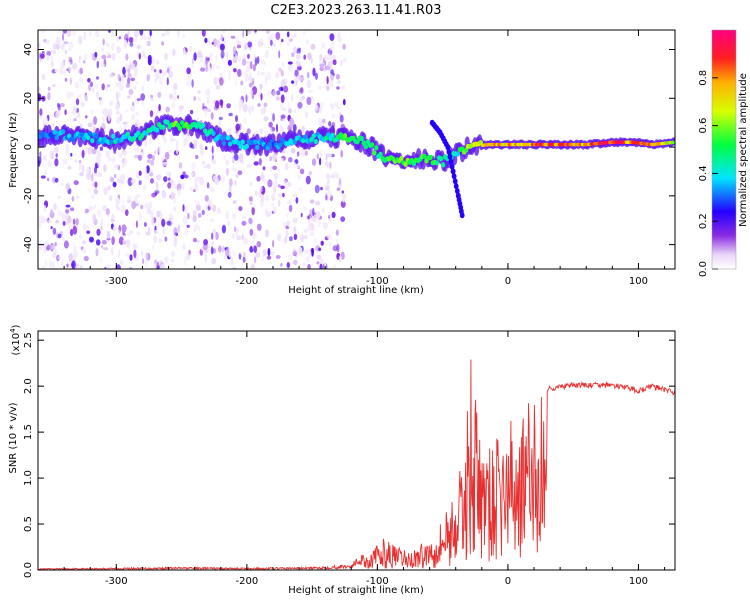 This screenshot has width=750, height=600. I want to click on spectrogram-y-label: Frequency (Hz), so click(13, 150).